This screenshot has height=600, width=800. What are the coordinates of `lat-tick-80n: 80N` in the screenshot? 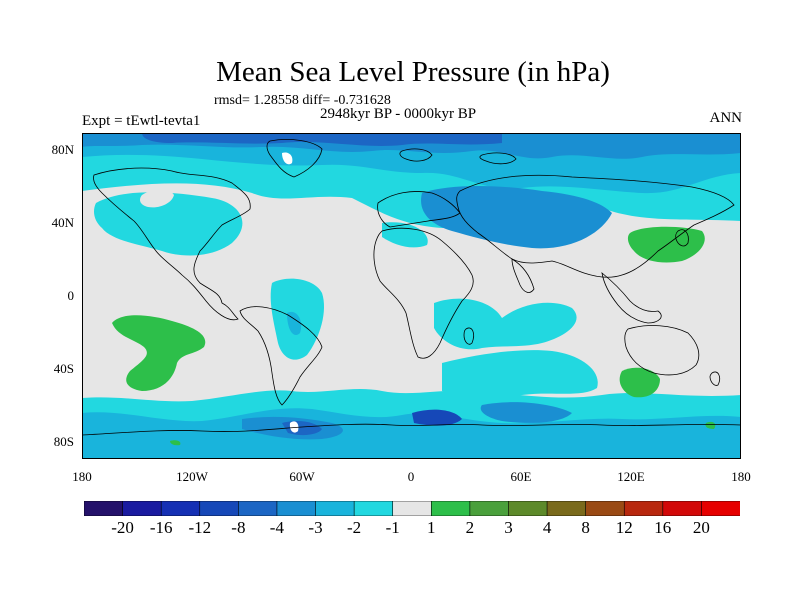 It's located at (62, 149).